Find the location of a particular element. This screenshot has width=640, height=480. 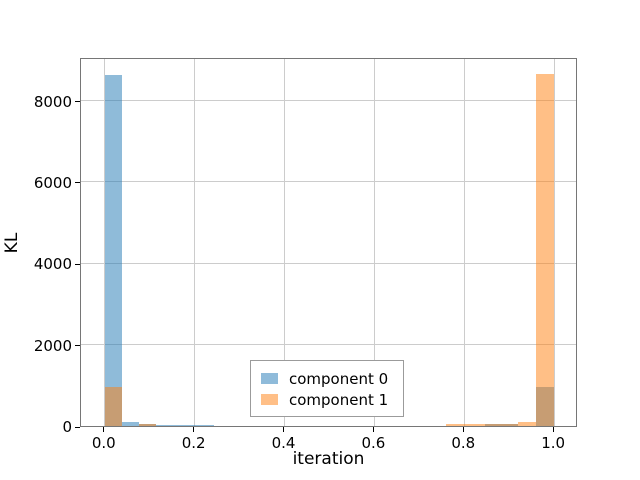

y-axis-label: KL is located at coordinates (12, 243).